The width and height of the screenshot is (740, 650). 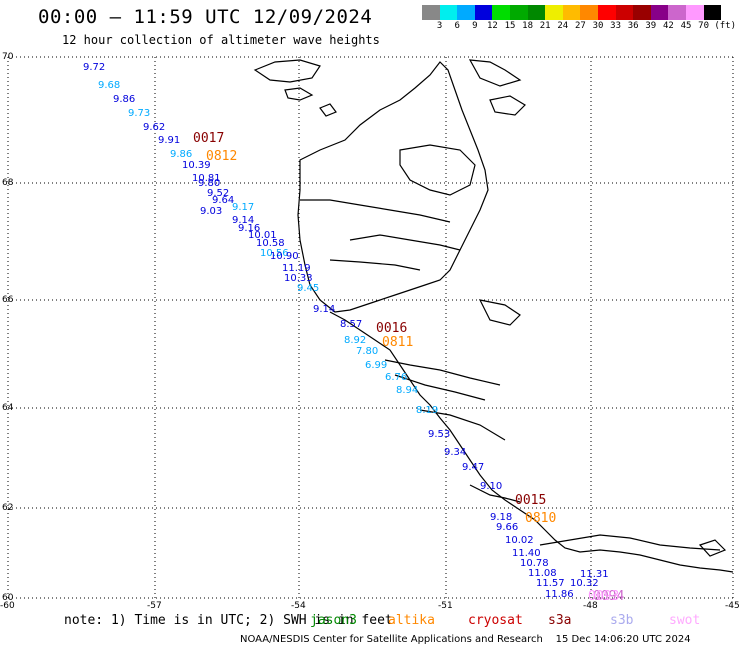 What do you see at coordinates (208, 138) in the screenshot?
I see `track-time-label: 0017` at bounding box center [208, 138].